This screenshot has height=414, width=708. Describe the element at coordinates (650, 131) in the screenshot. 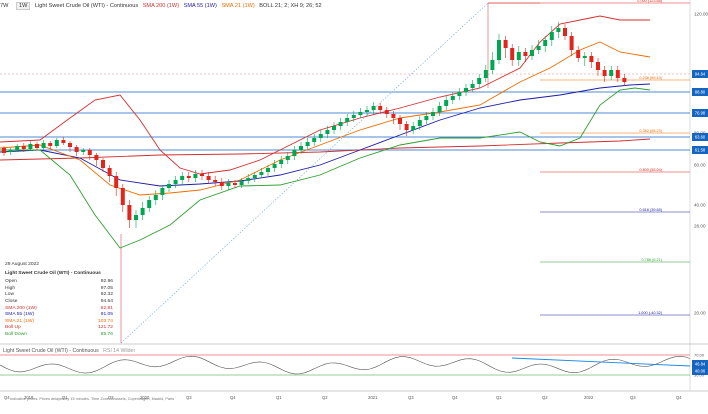

I see `fib-level-label: 0.382 (68.23)` at that location.